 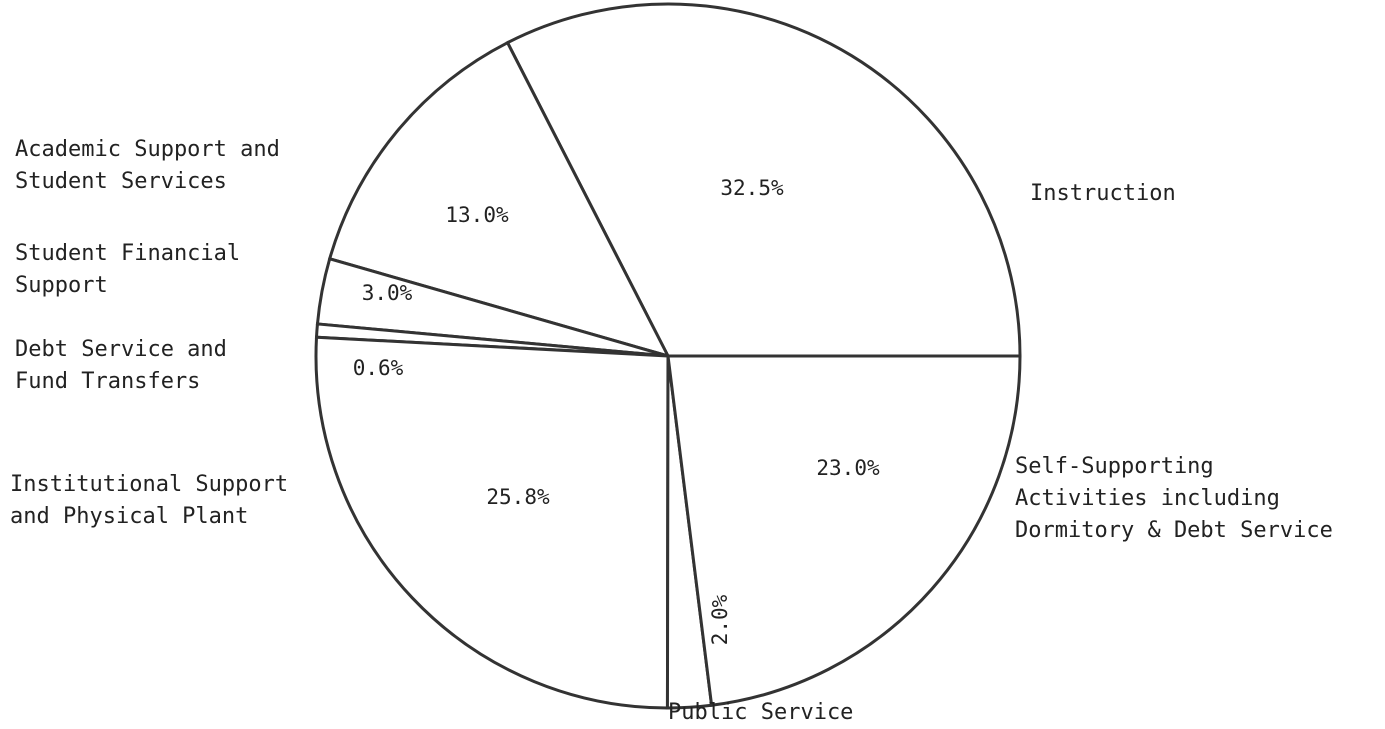 What do you see at coordinates (477, 215) in the screenshot?
I see `value-label: 13.0%` at bounding box center [477, 215].